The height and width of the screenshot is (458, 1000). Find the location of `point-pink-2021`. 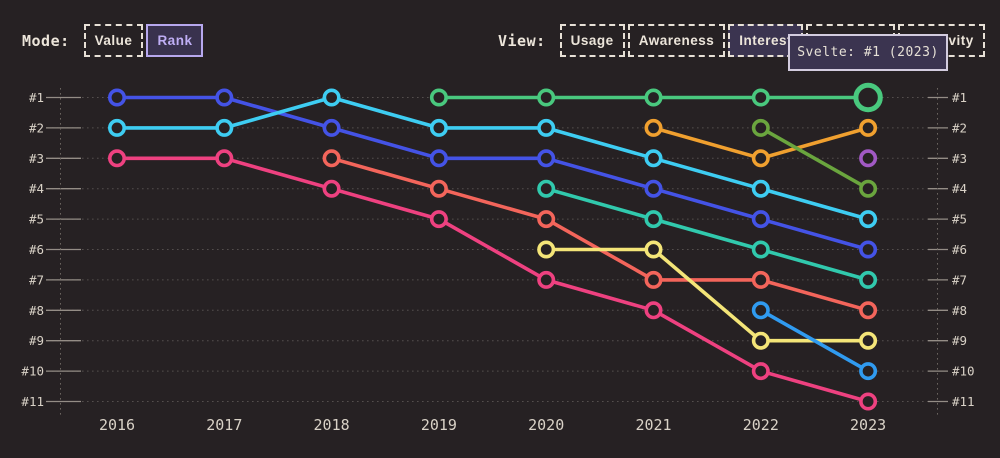

point-pink-2021 is located at coordinates (653, 310).